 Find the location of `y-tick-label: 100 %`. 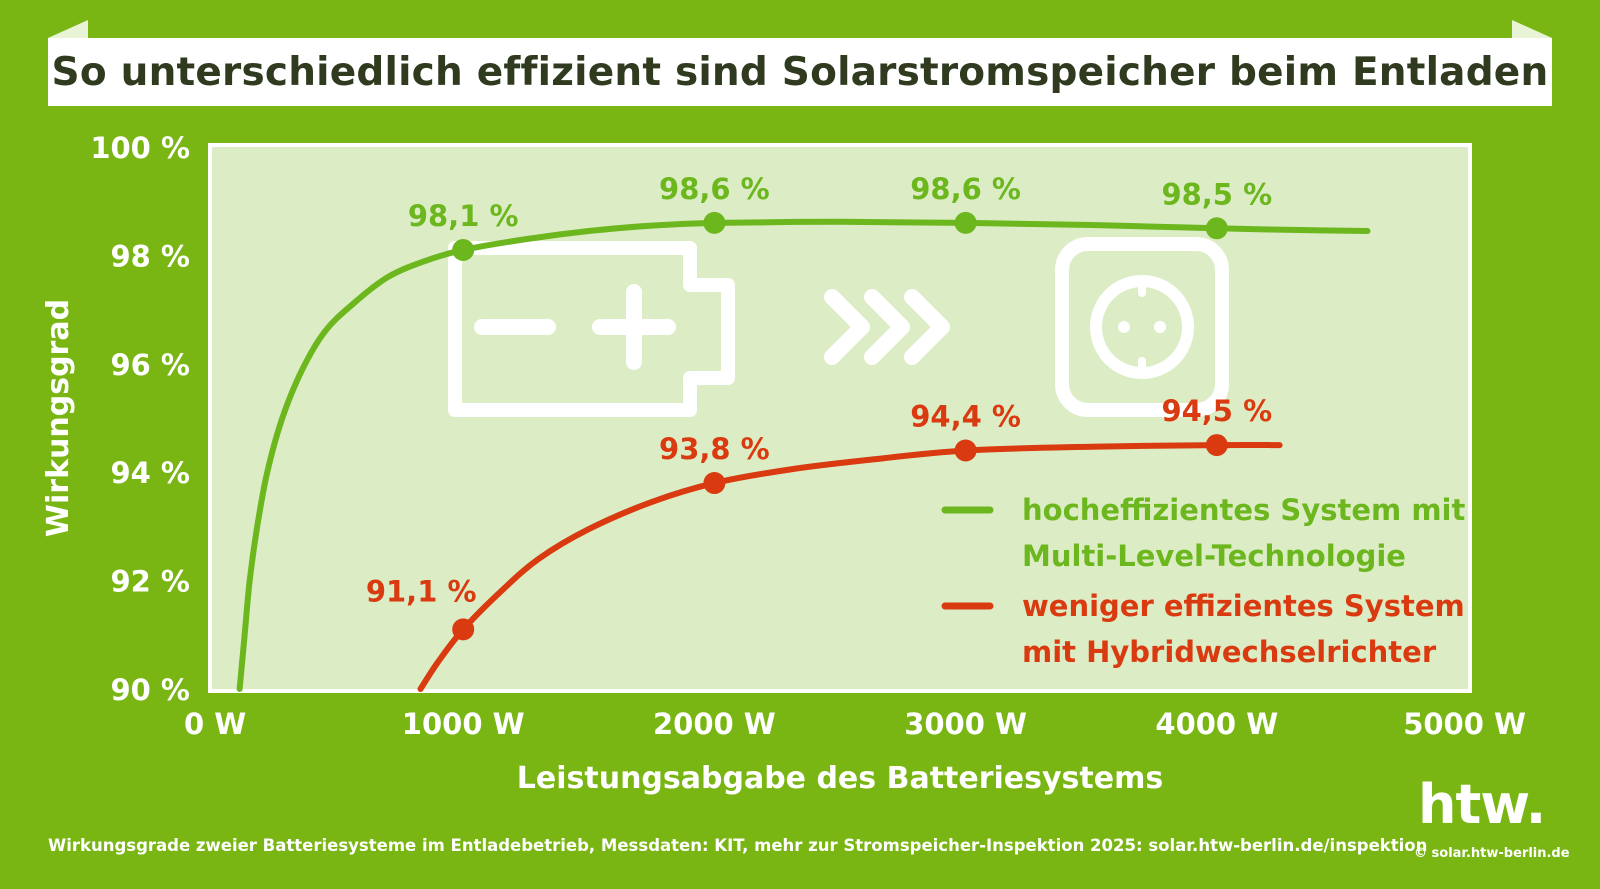

y-tick-label: 100 % is located at coordinates (140, 148).